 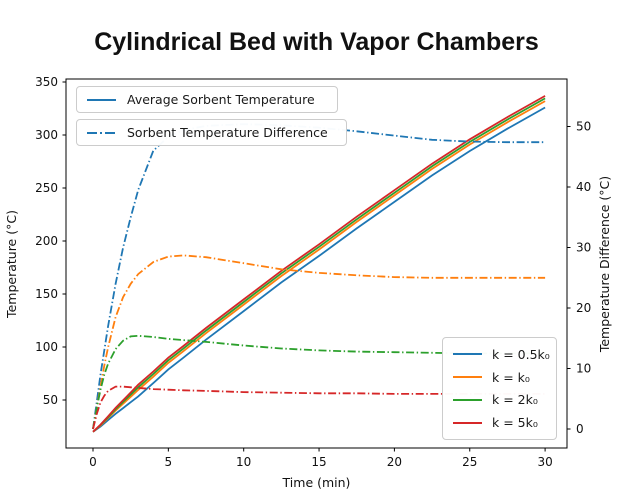 What do you see at coordinates (580, 429) in the screenshot?
I see `y-right-tick-label: 0` at bounding box center [580, 429].